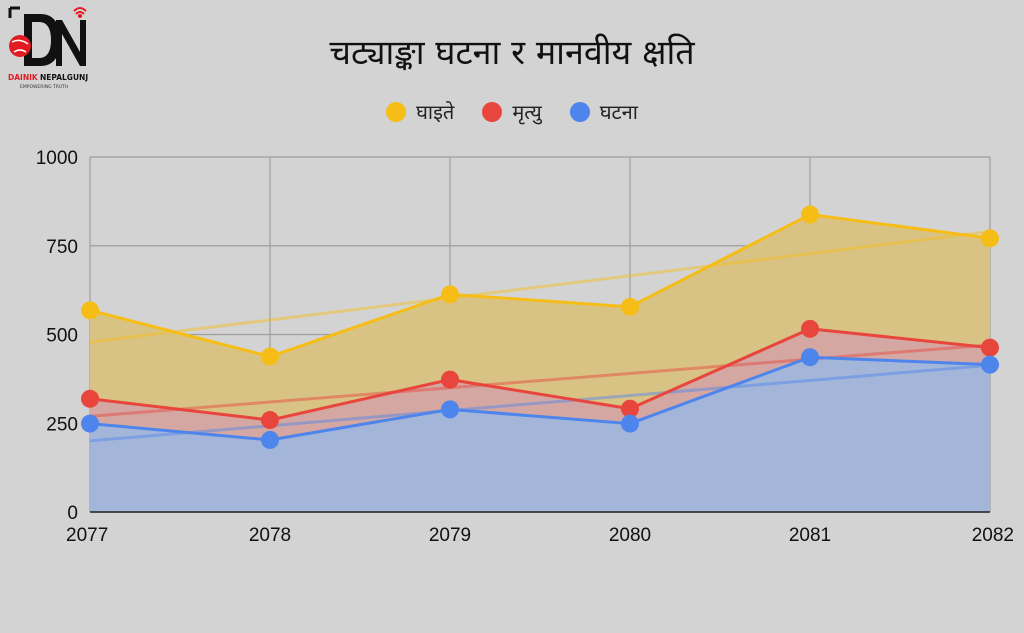 The height and width of the screenshot is (633, 1024). What do you see at coordinates (435, 112) in the screenshot?
I see `legend-label-ghaite: घाइते` at bounding box center [435, 112].